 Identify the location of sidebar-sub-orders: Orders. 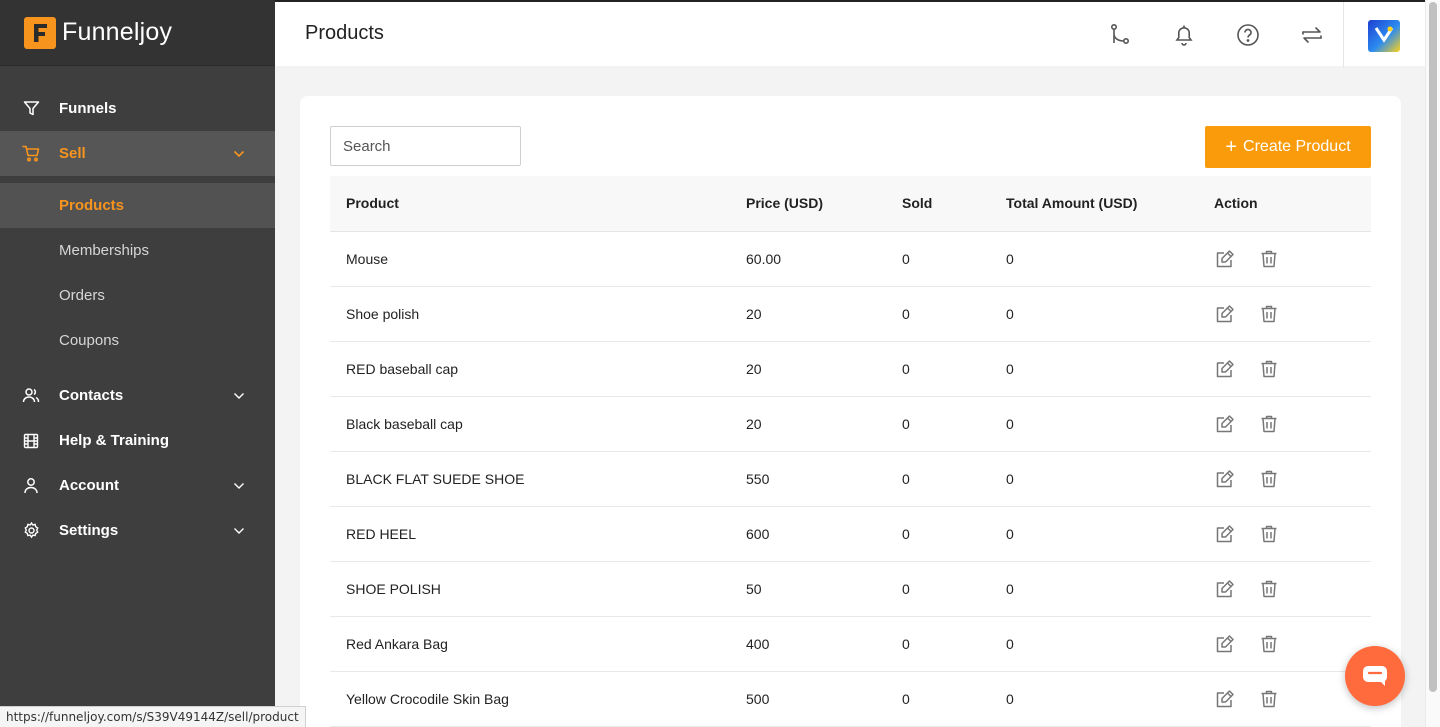
(82, 295).